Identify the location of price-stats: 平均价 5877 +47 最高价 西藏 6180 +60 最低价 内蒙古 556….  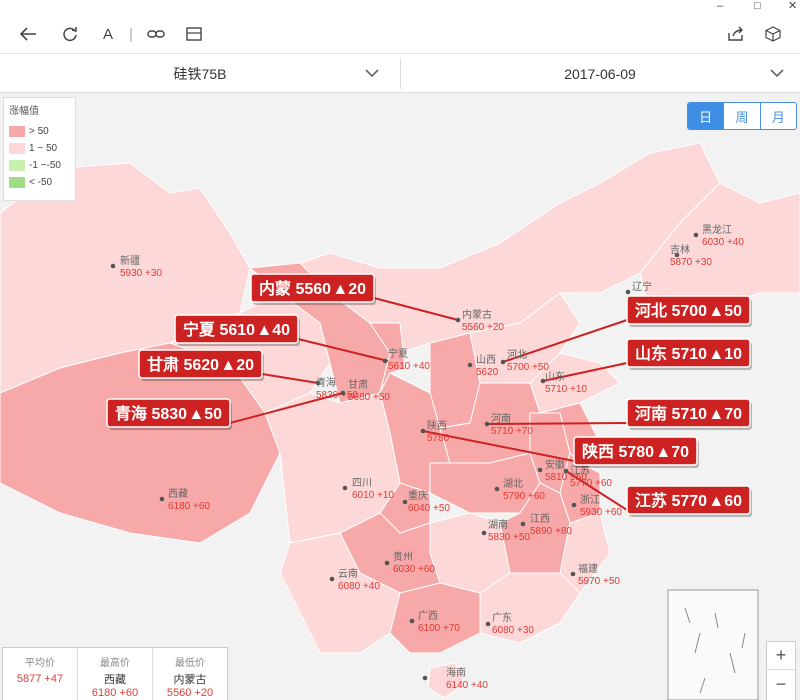
(115, 673).